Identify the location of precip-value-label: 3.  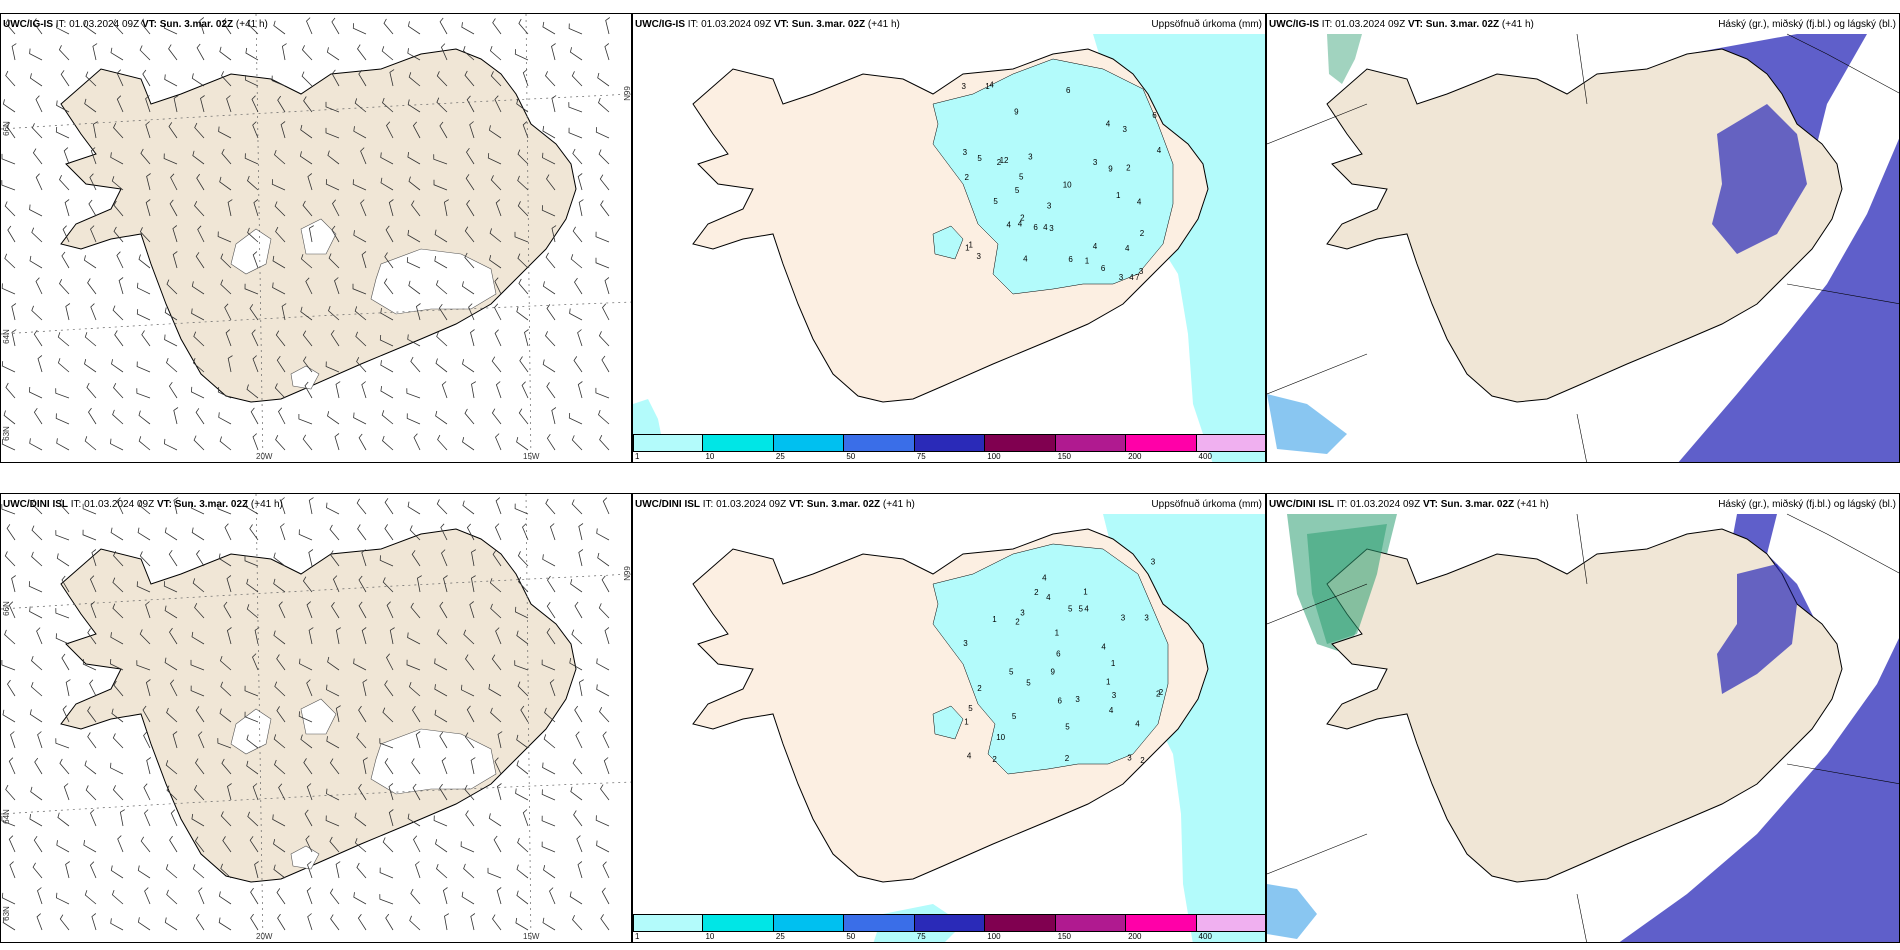
(1114, 695).